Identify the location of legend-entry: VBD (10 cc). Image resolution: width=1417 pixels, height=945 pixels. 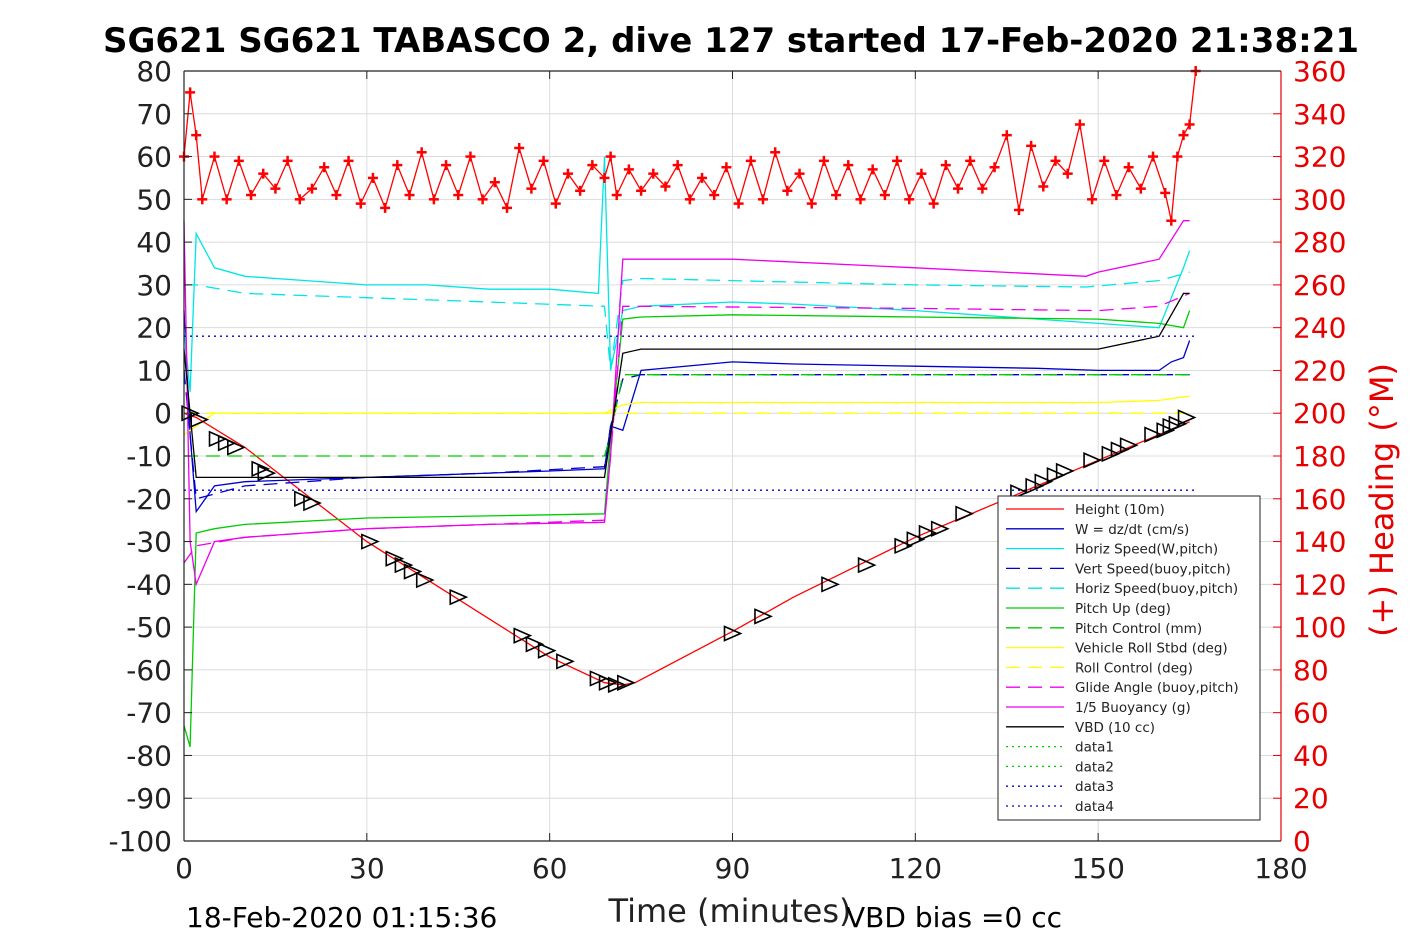
(1080, 728).